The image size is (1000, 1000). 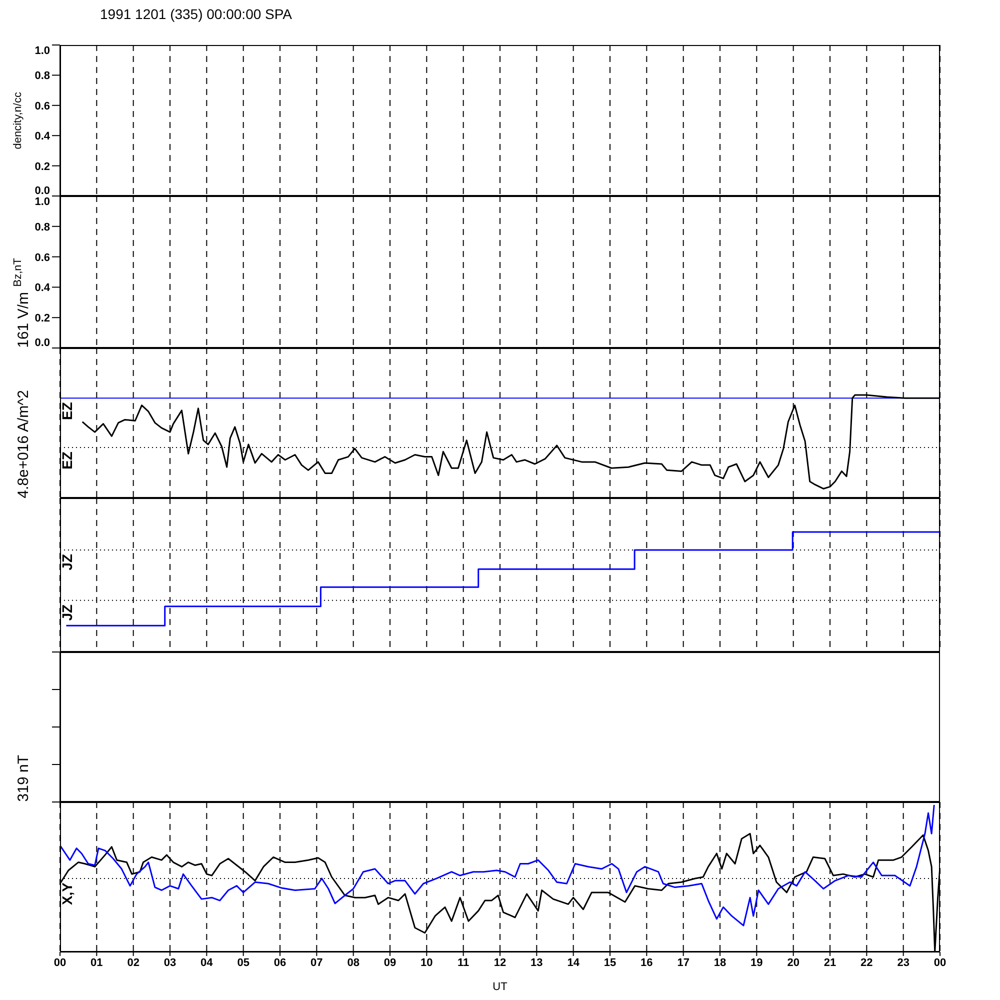 I want to click on x-tick-label: 01, so click(x=96, y=962).